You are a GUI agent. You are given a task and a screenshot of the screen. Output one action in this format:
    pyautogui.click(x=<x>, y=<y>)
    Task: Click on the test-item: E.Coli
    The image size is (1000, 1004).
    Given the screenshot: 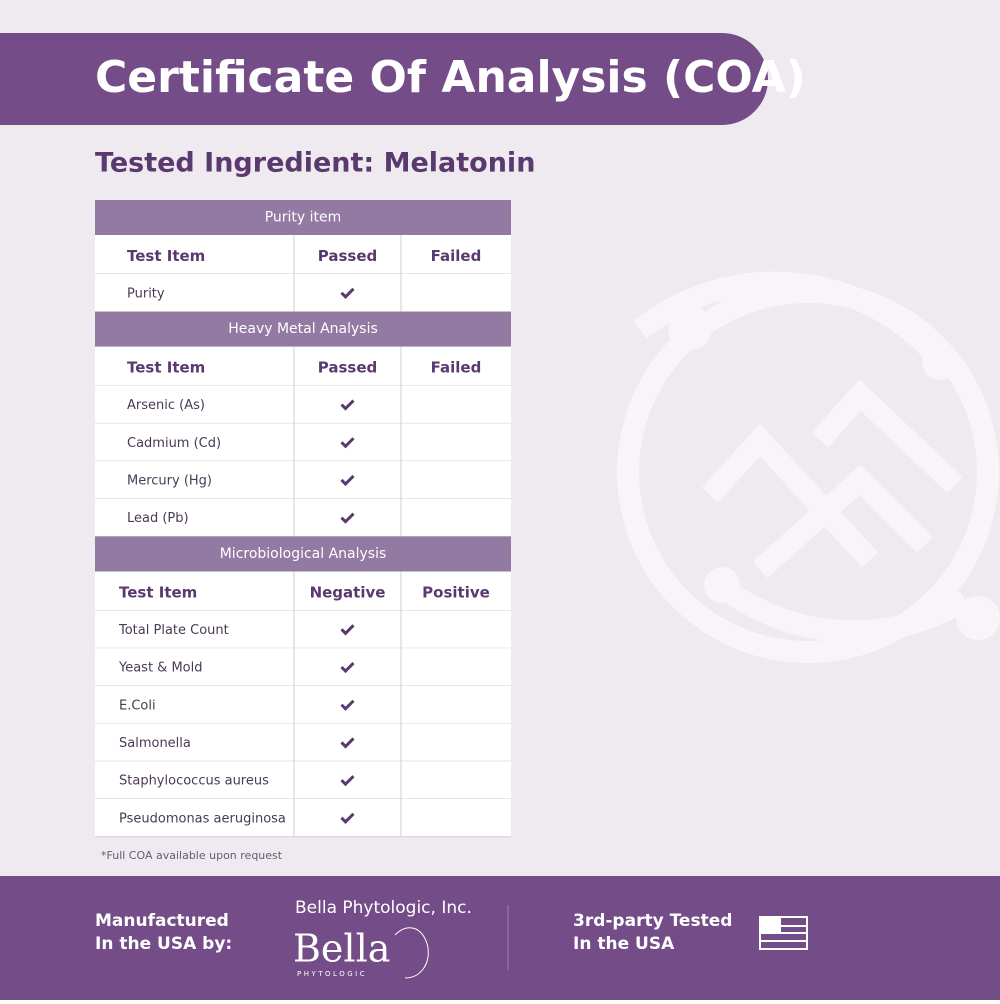 What is the action you would take?
    pyautogui.click(x=137, y=705)
    